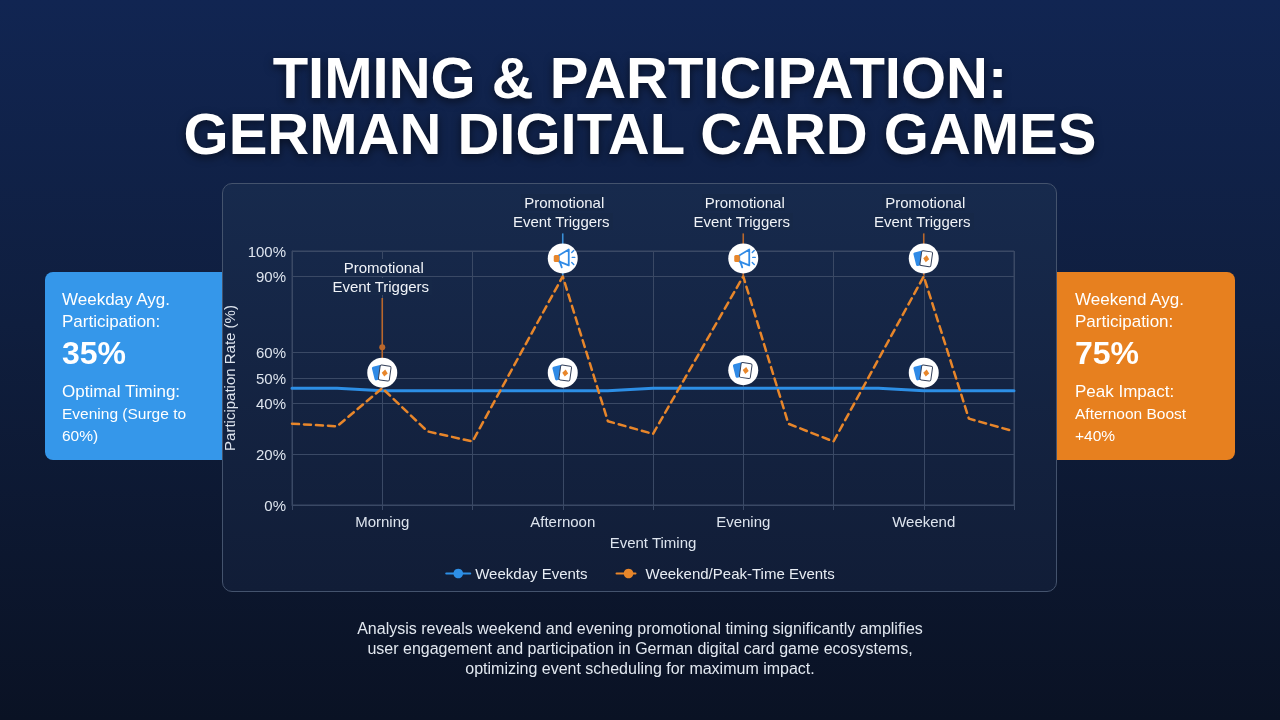 The height and width of the screenshot is (720, 1280). What do you see at coordinates (125, 425) in the screenshot?
I see `text: Evening (Surge to 60%)` at bounding box center [125, 425].